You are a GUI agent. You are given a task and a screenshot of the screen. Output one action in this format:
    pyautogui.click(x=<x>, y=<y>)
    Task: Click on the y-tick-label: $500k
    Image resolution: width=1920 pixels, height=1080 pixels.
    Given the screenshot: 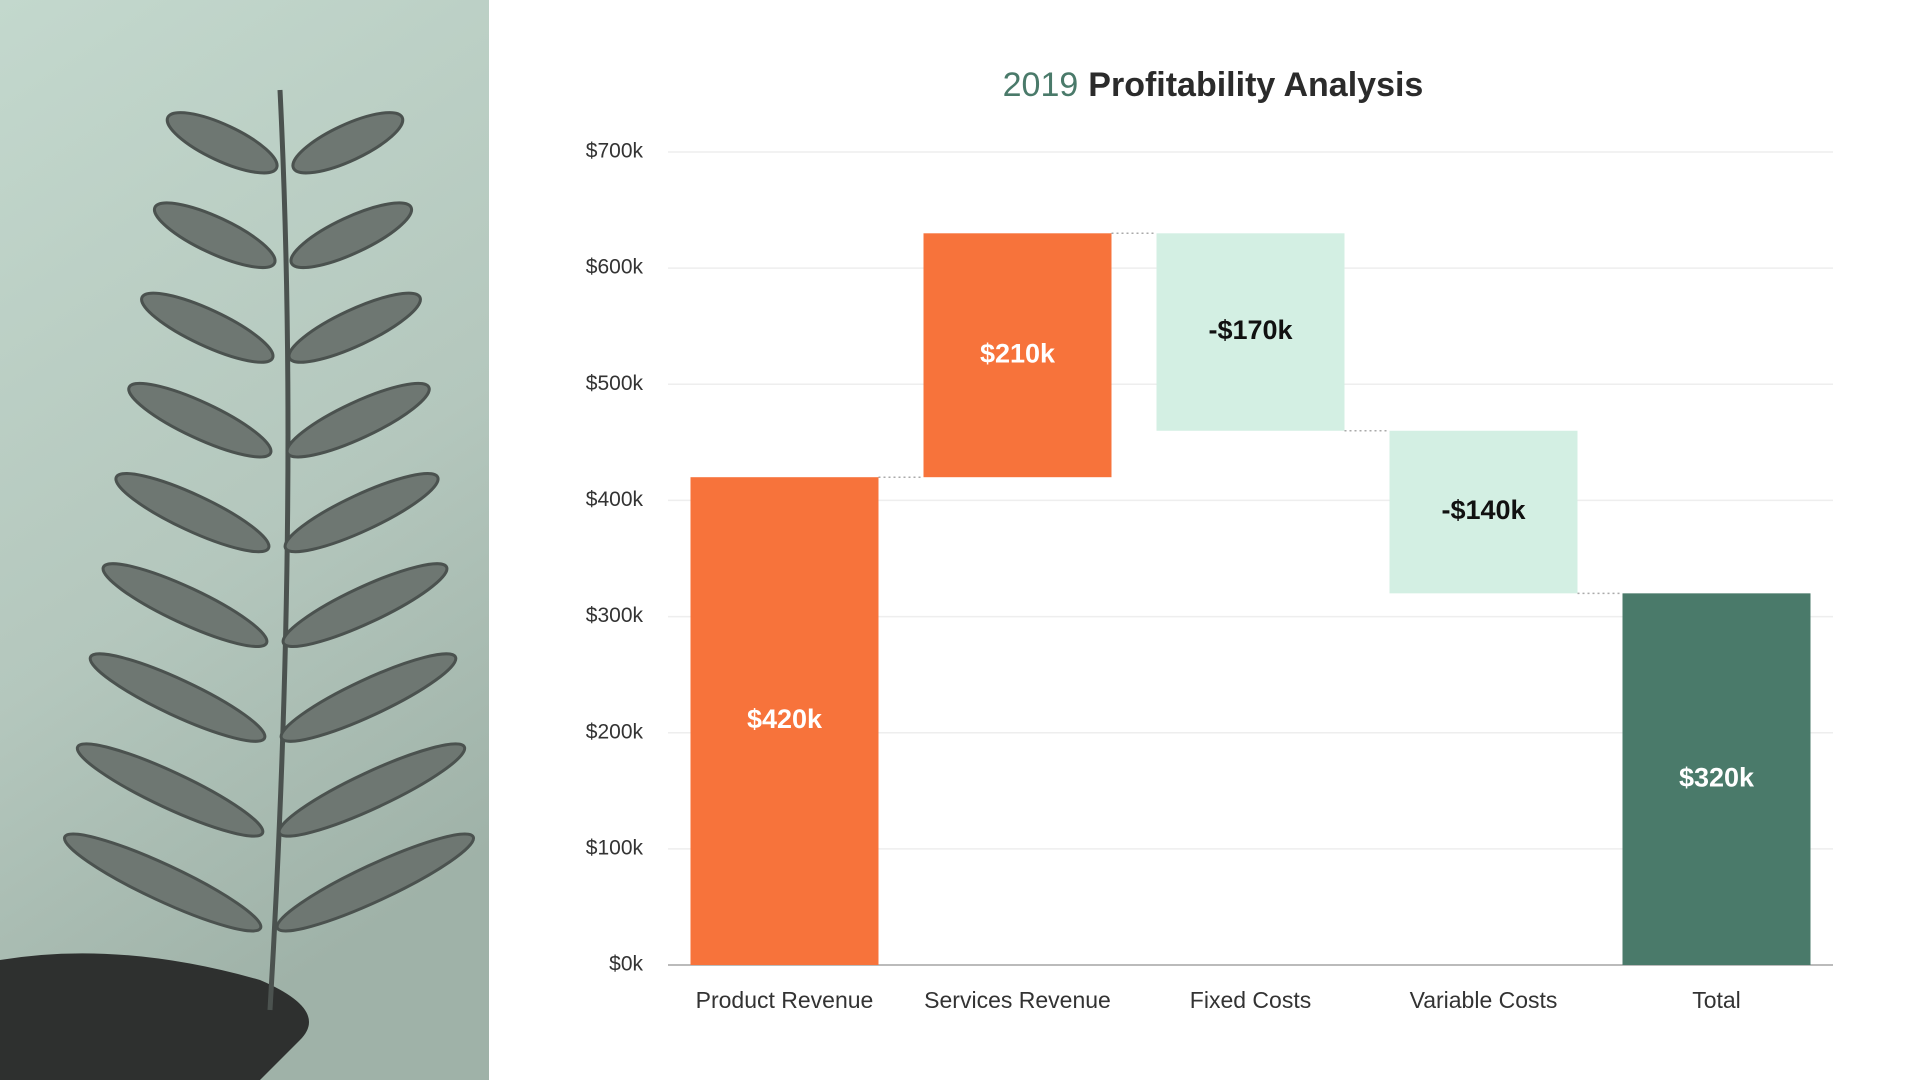 What is the action you would take?
    pyautogui.click(x=615, y=383)
    